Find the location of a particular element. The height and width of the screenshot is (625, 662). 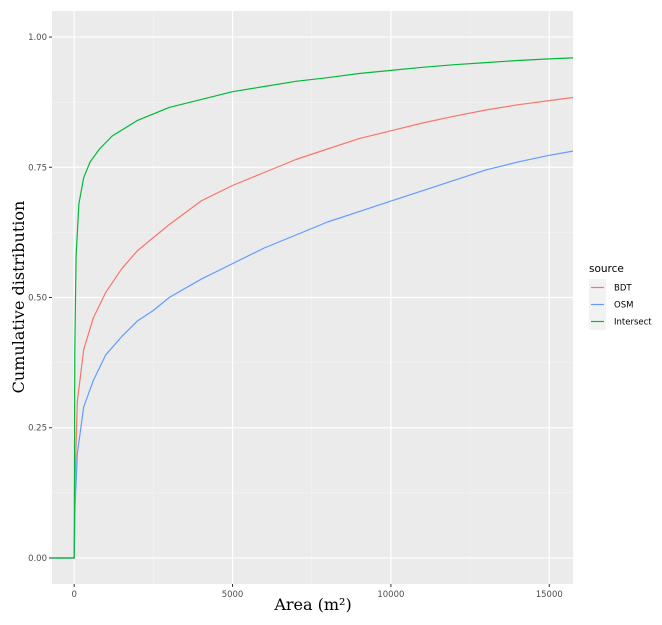

legend-items: BDT OSM Intersect is located at coordinates (620, 304).